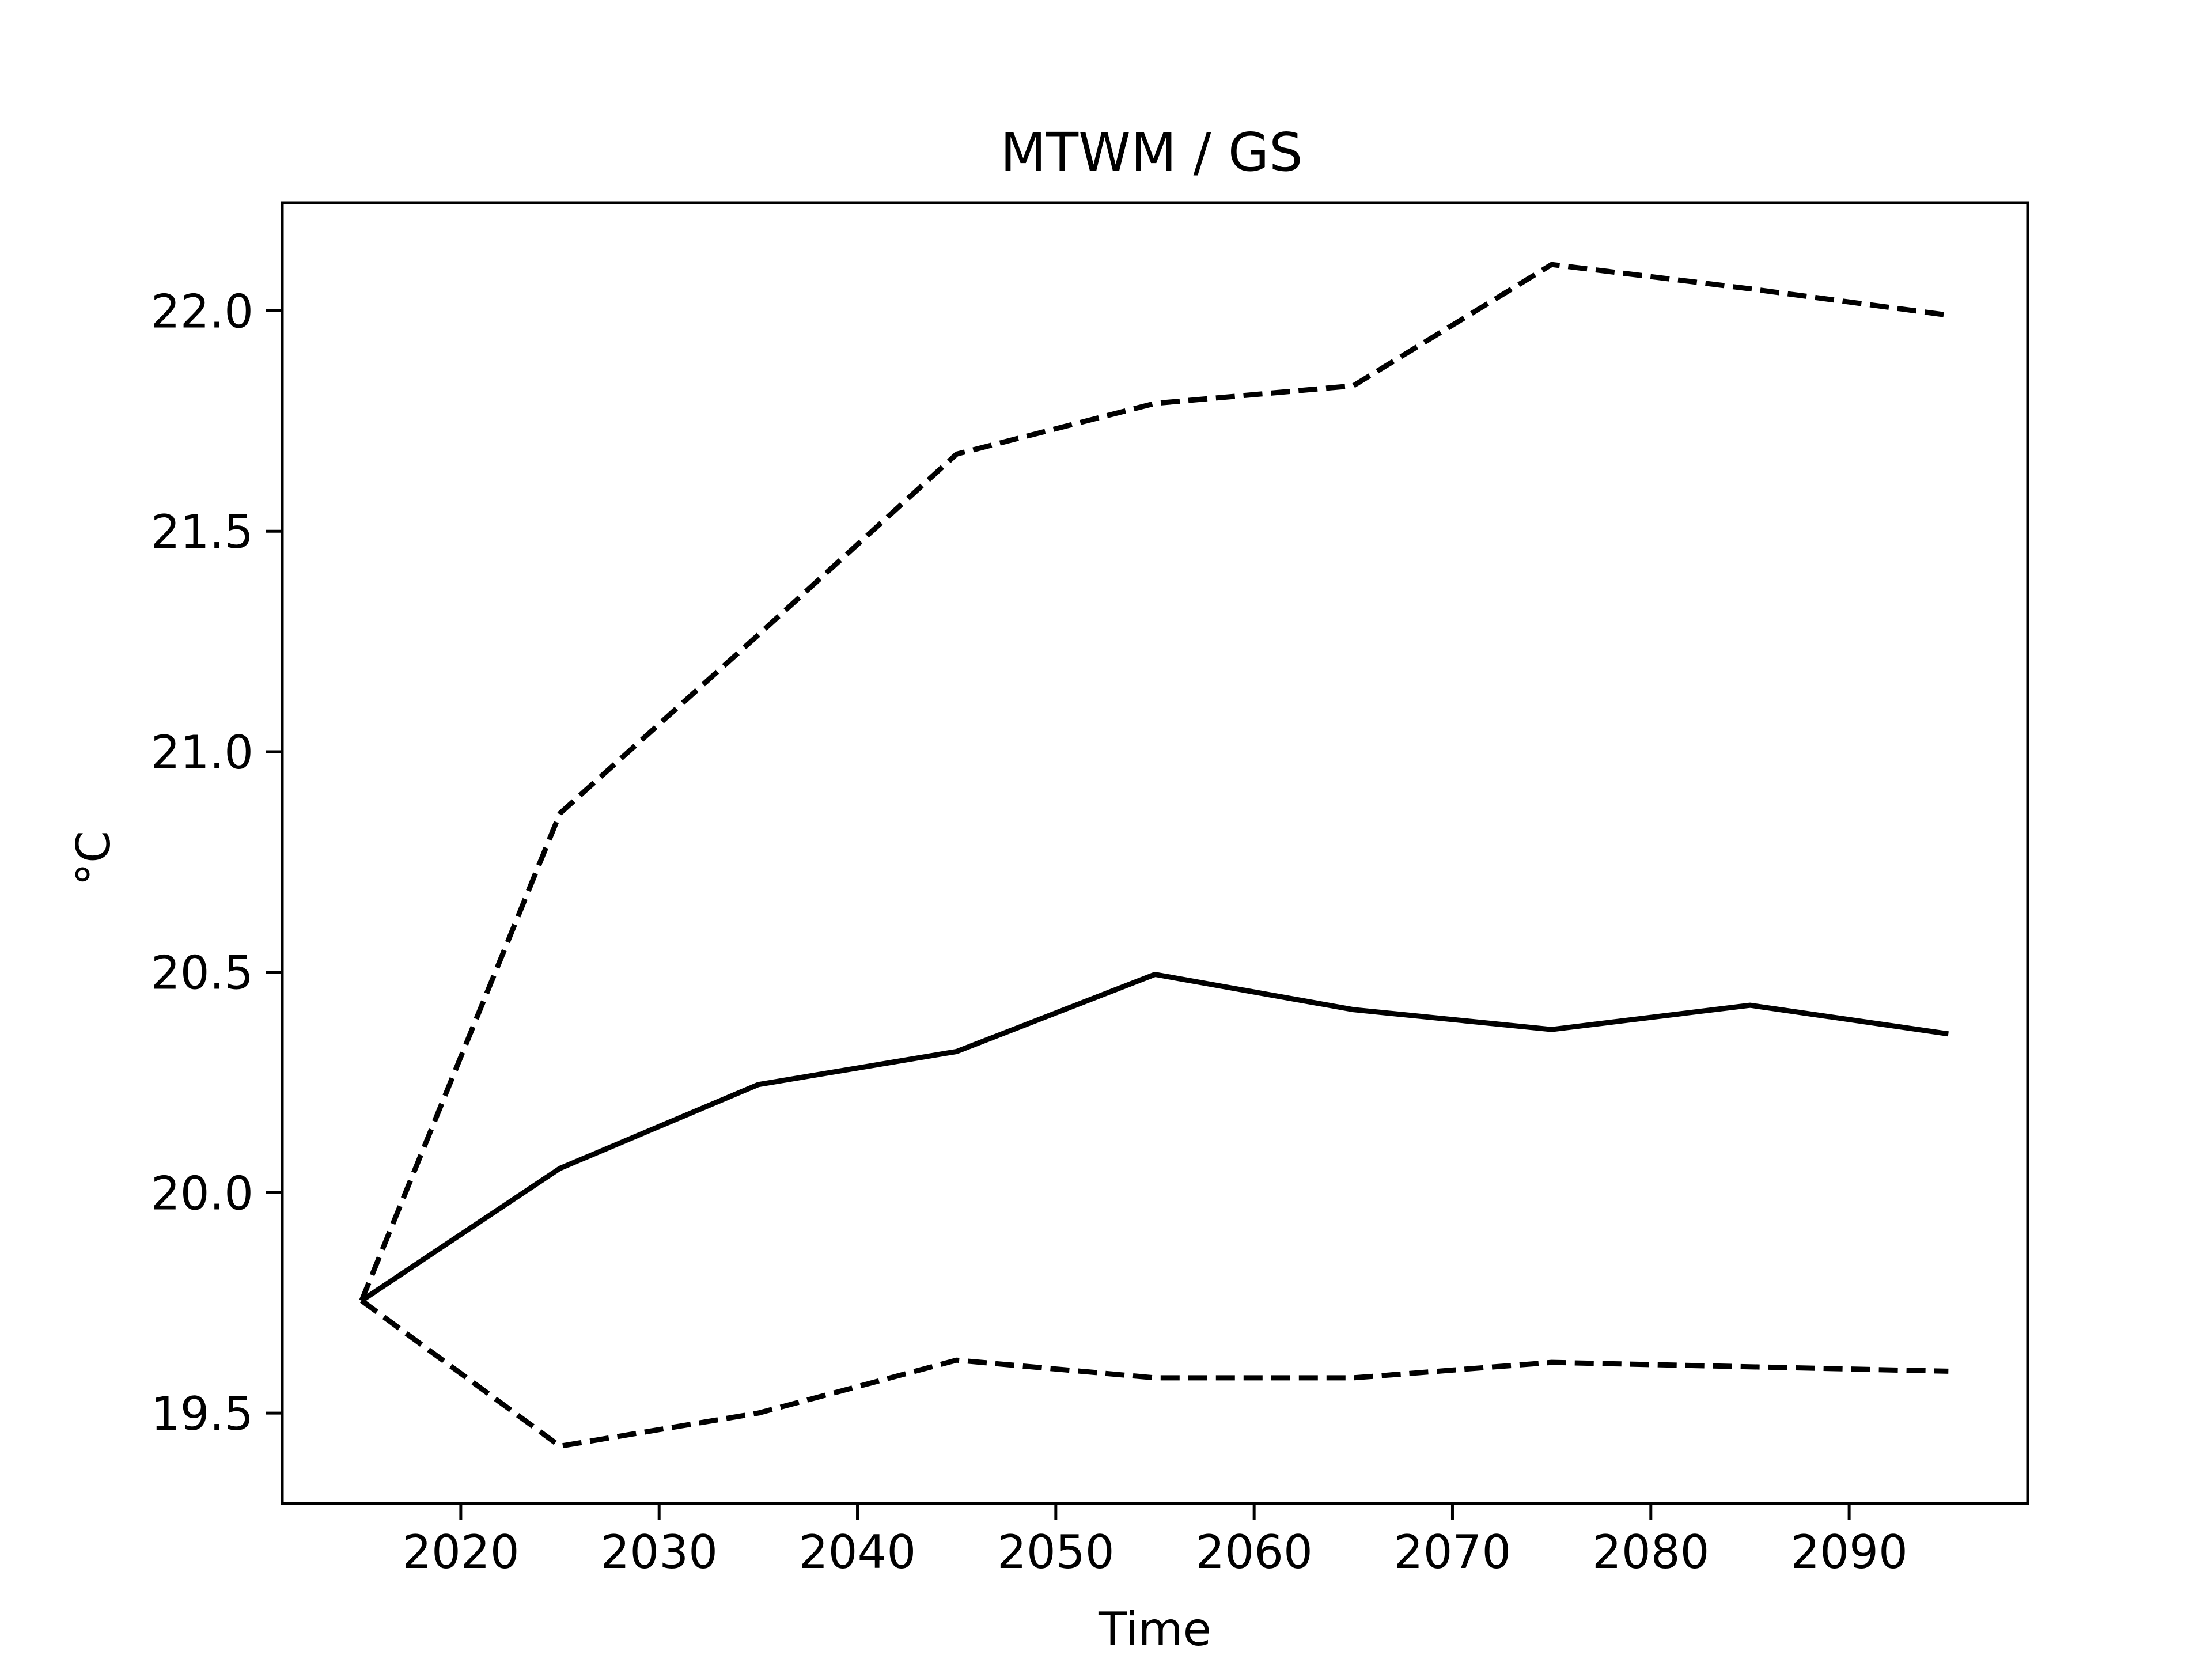 Image resolution: width=2212 pixels, height=1659 pixels. What do you see at coordinates (1151, 152) in the screenshot?
I see `chart-title: MTWM / GS` at bounding box center [1151, 152].